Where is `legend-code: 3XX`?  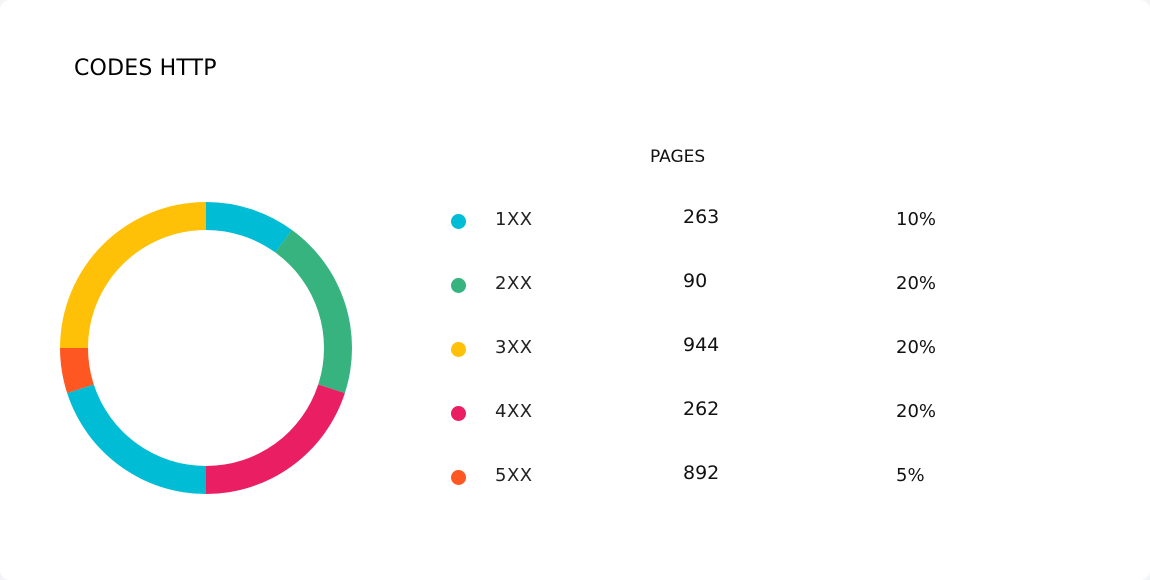
legend-code: 3XX is located at coordinates (514, 347).